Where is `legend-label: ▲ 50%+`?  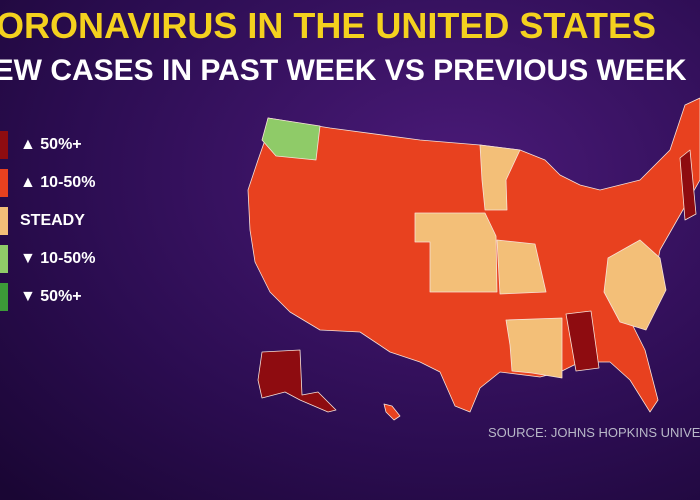
legend-label: ▲ 50%+ is located at coordinates (51, 144).